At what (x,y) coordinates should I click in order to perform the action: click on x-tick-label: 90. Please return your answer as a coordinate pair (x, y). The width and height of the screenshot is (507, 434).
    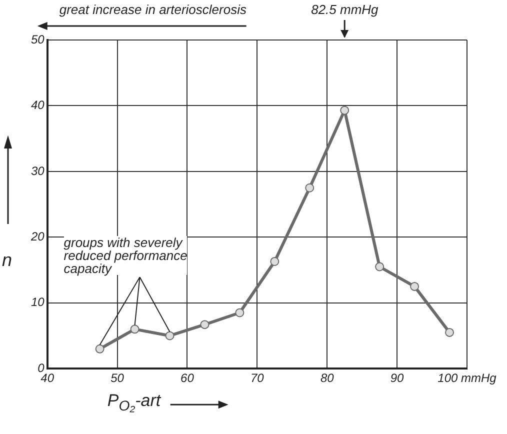
    Looking at the image, I should click on (397, 378).